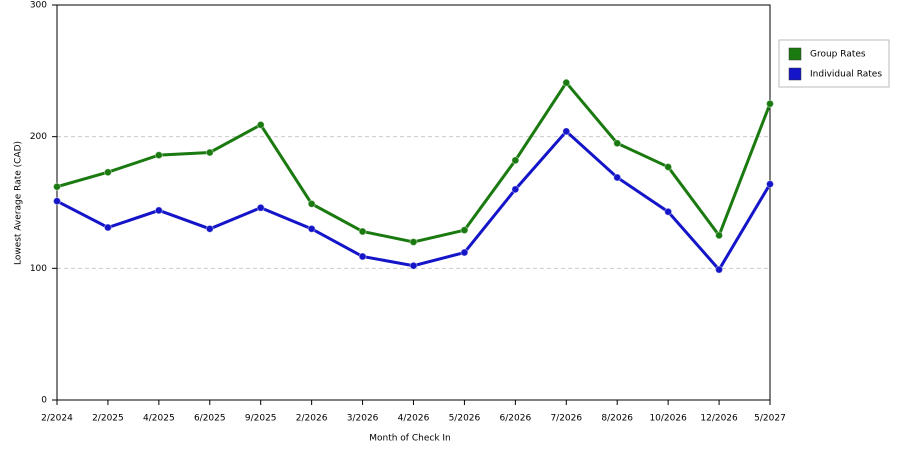 The height and width of the screenshot is (454, 900). Describe the element at coordinates (312, 419) in the screenshot. I see `x-tick-label: 2/2026` at that location.